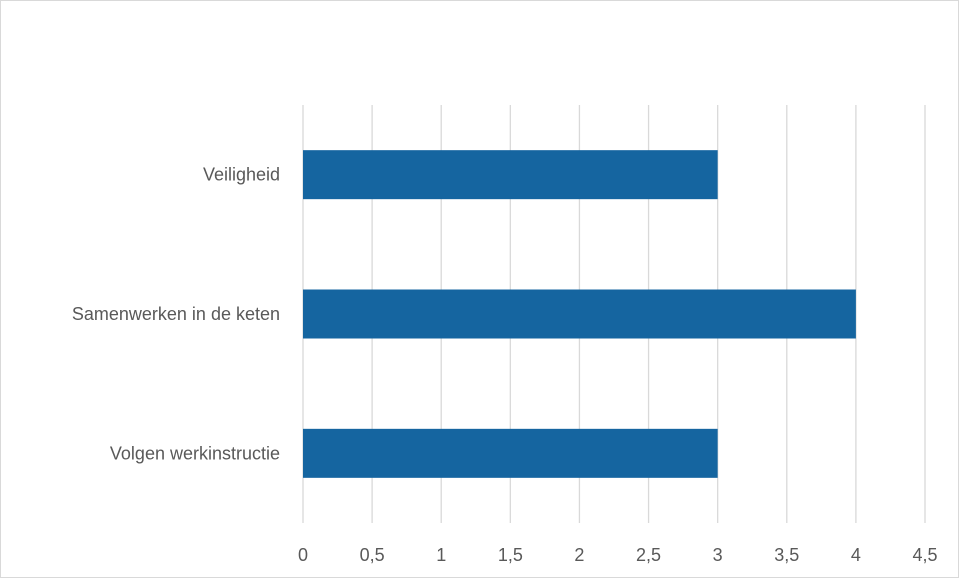 This screenshot has width=959, height=579. Describe the element at coordinates (924, 555) in the screenshot. I see `x-tick-label: 4,5` at that location.